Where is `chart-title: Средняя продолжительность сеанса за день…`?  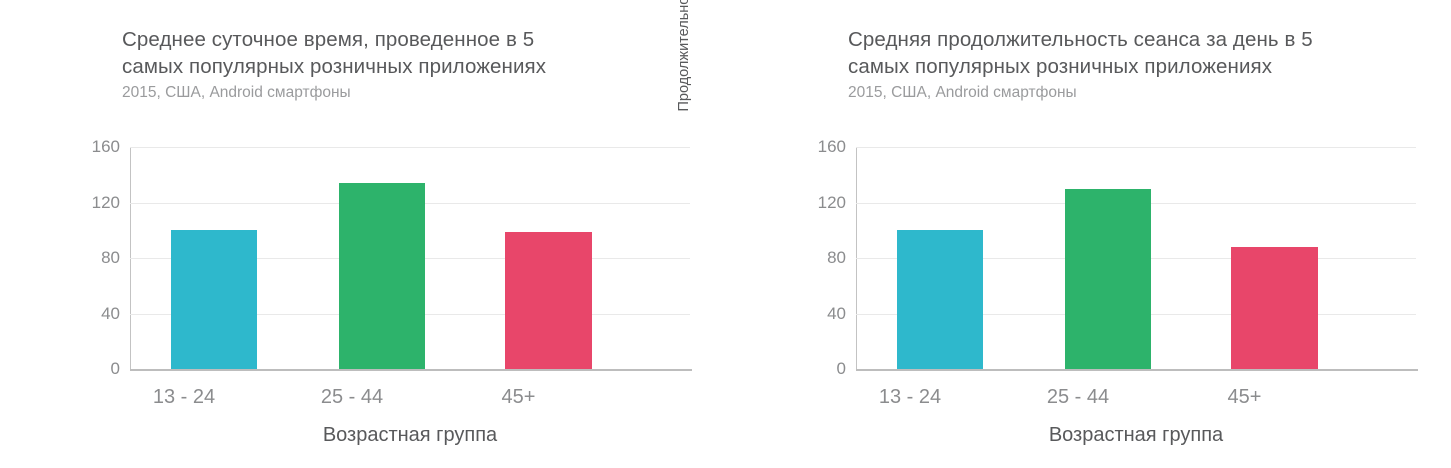
chart-title: Средняя продолжительность сеанса за день… is located at coordinates (1080, 53).